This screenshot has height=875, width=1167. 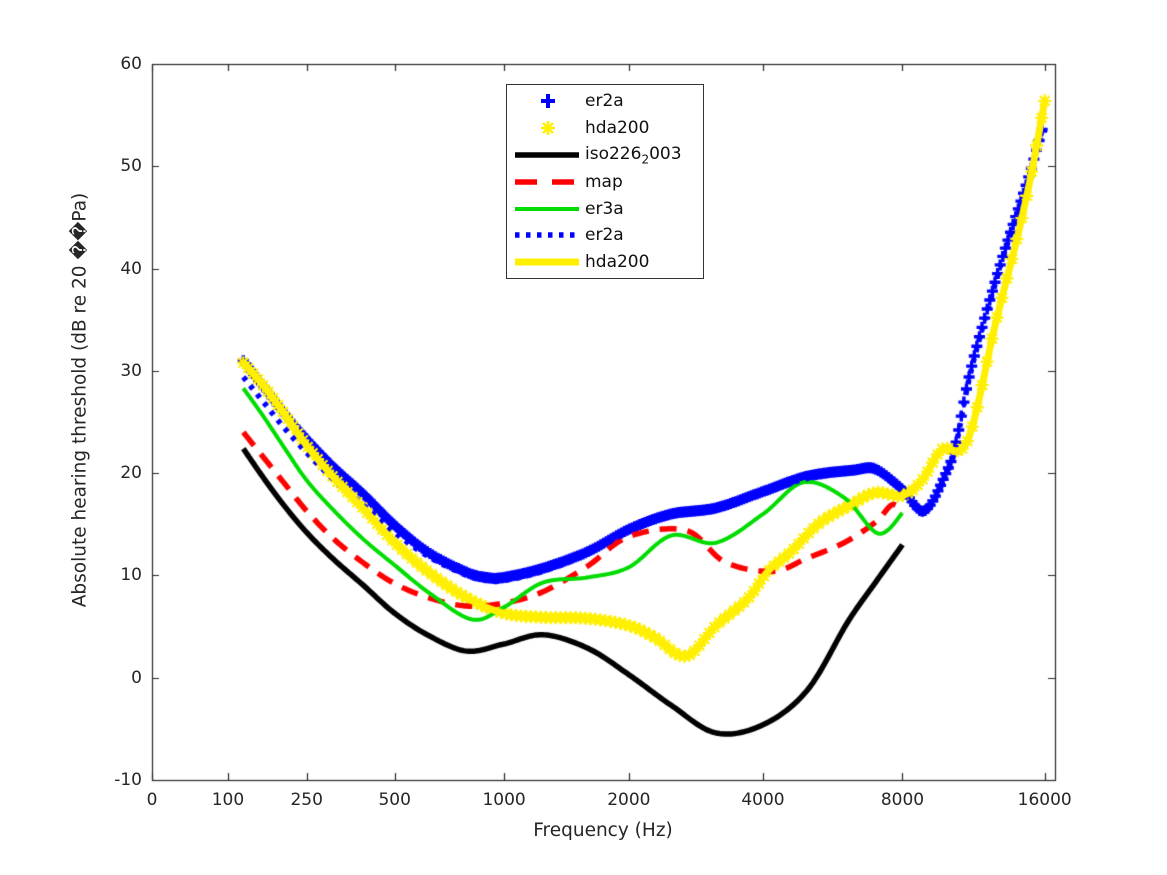 I want to click on legend-row-hda200-marker: hda200, so click(x=605, y=128).